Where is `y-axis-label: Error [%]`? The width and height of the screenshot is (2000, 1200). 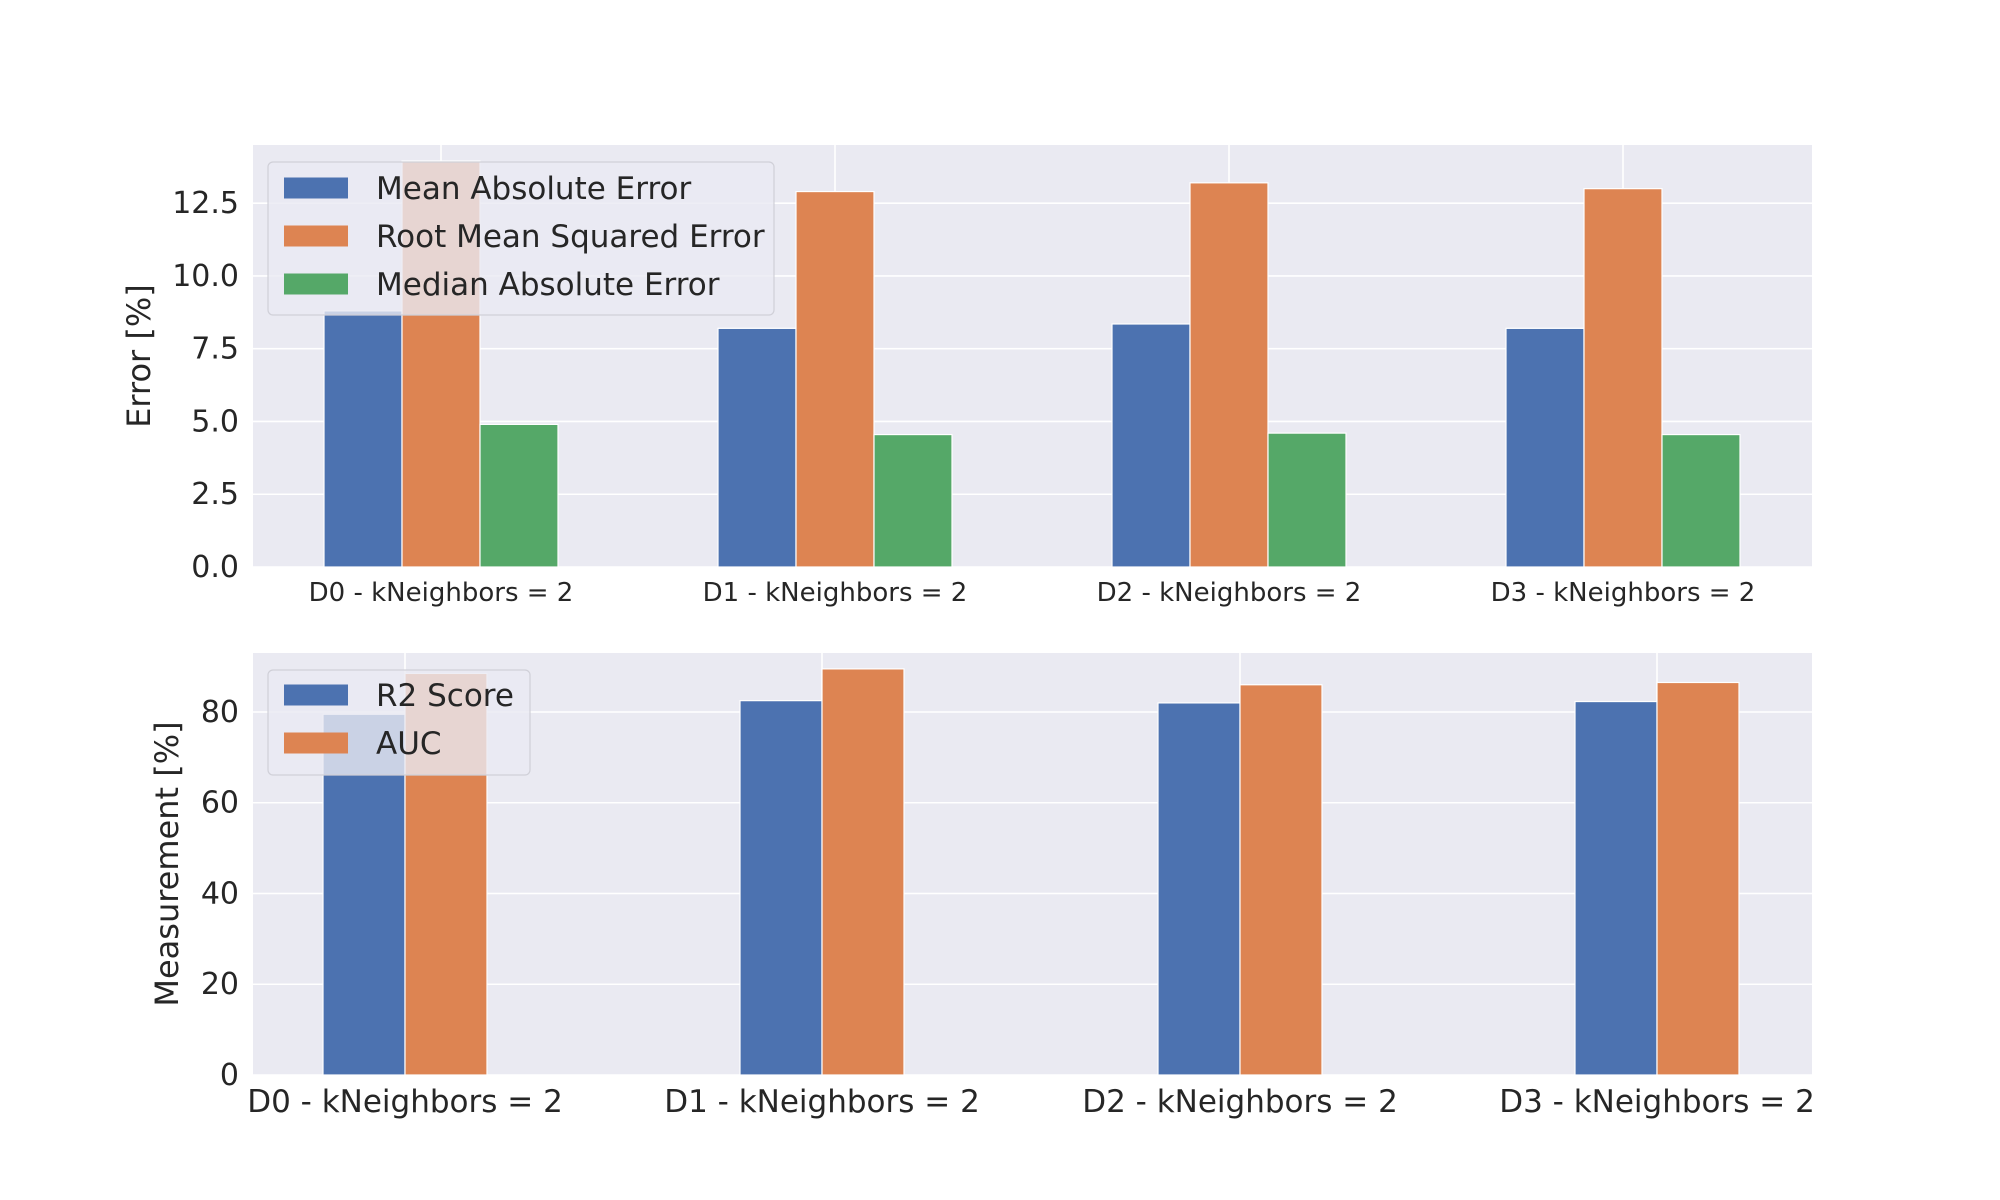 y-axis-label: Error [%] is located at coordinates (139, 356).